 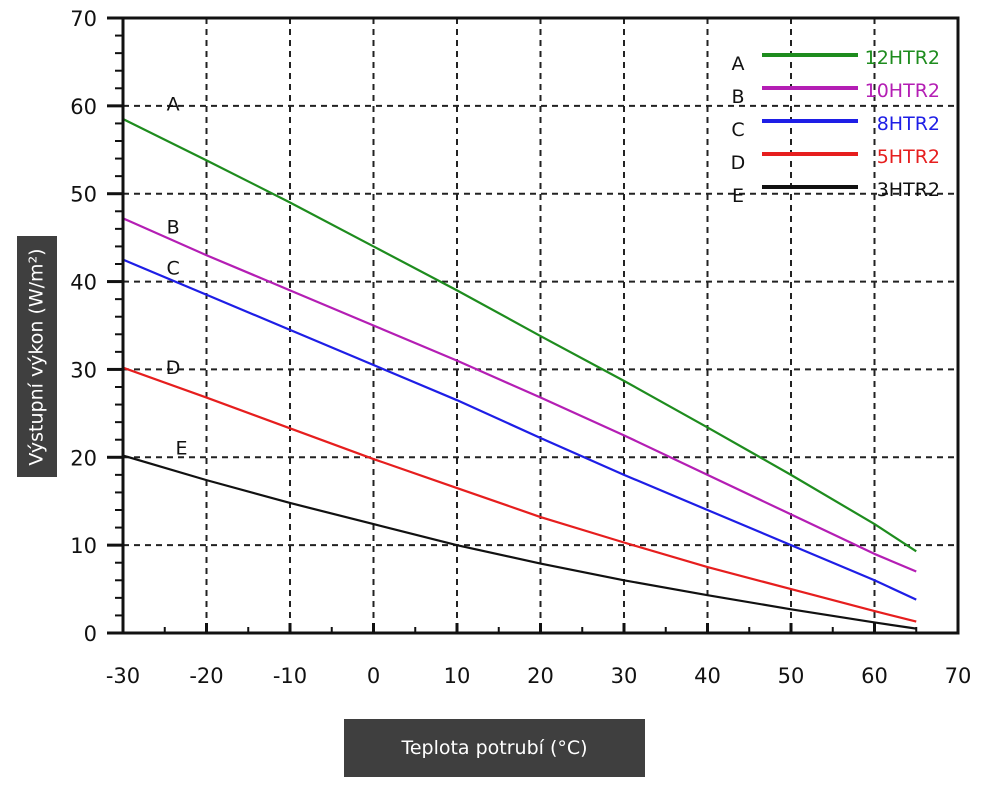 What do you see at coordinates (83, 370) in the screenshot?
I see `y-tick-label: 30` at bounding box center [83, 370].